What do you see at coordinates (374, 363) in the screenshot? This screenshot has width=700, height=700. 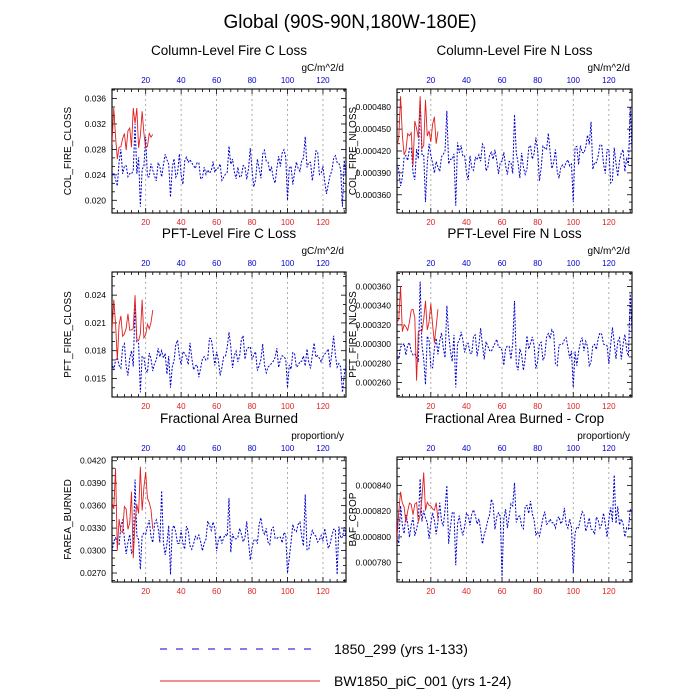 I see `y-tick-label: 0.000280` at bounding box center [374, 363].